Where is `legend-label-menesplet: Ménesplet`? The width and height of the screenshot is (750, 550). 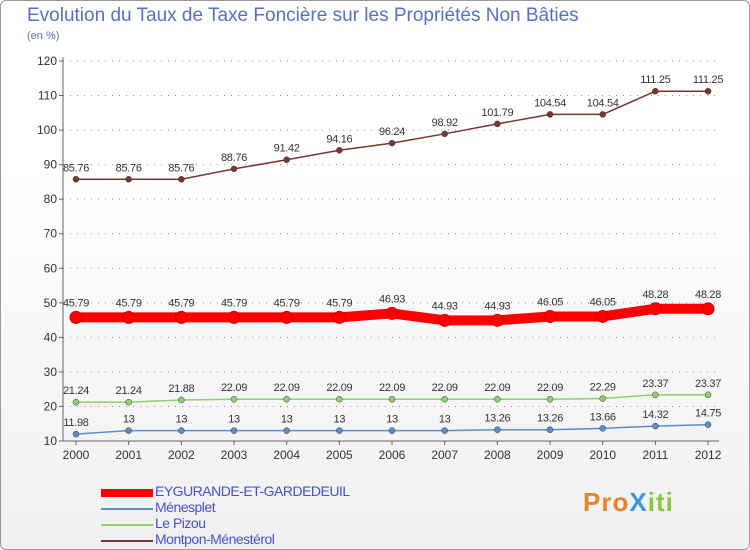 legend-label-menesplet: Ménesplet is located at coordinates (185, 507).